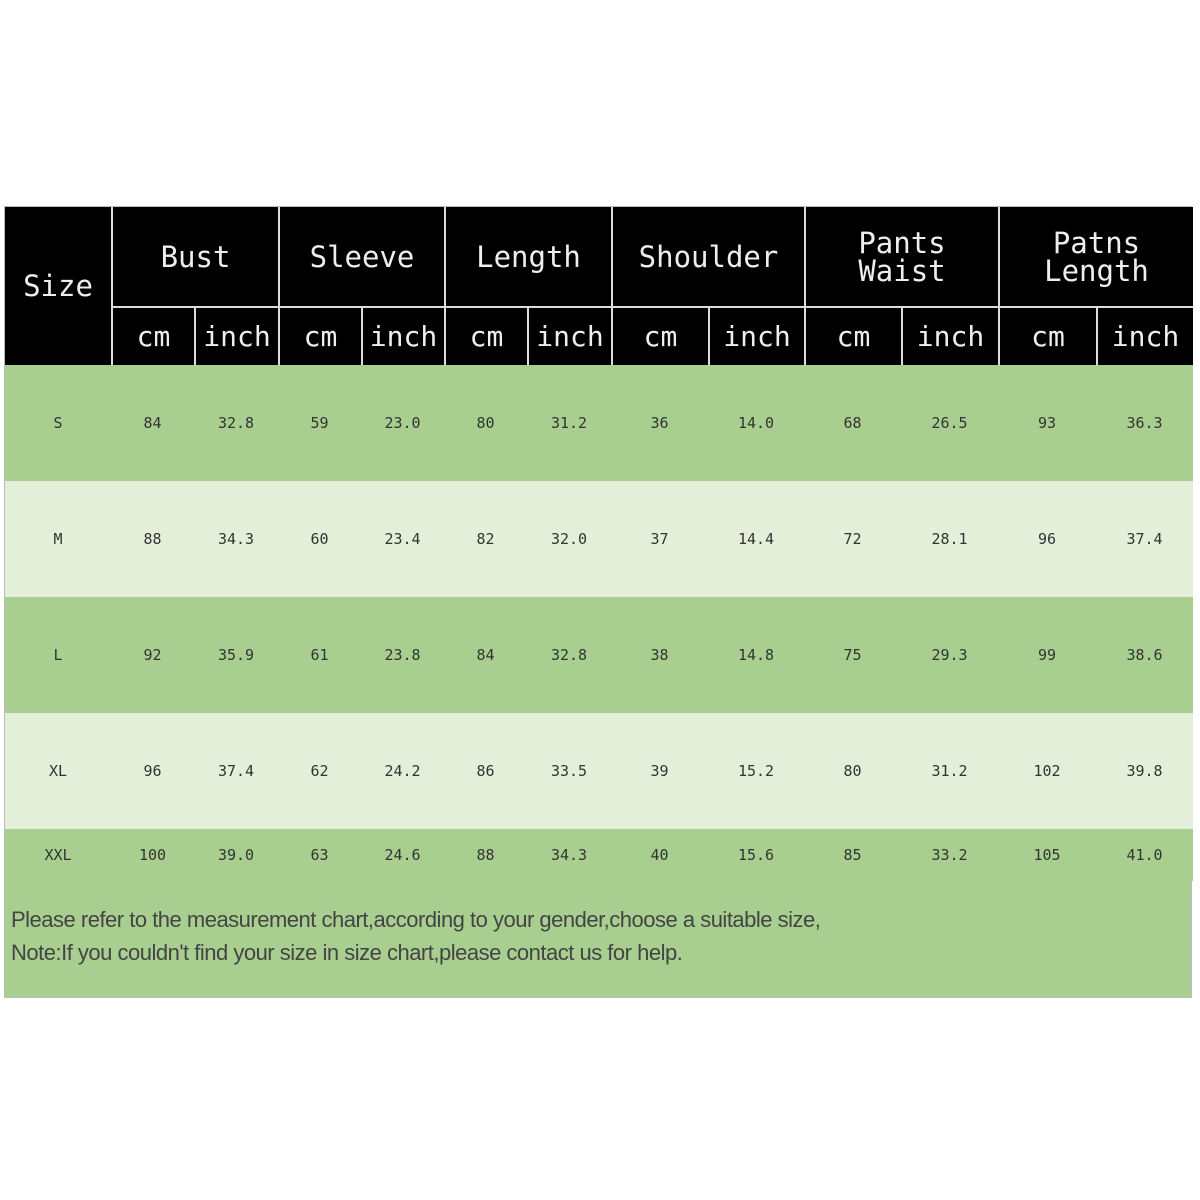  What do you see at coordinates (659, 423) in the screenshot?
I see `measurement-cell: 36` at bounding box center [659, 423].